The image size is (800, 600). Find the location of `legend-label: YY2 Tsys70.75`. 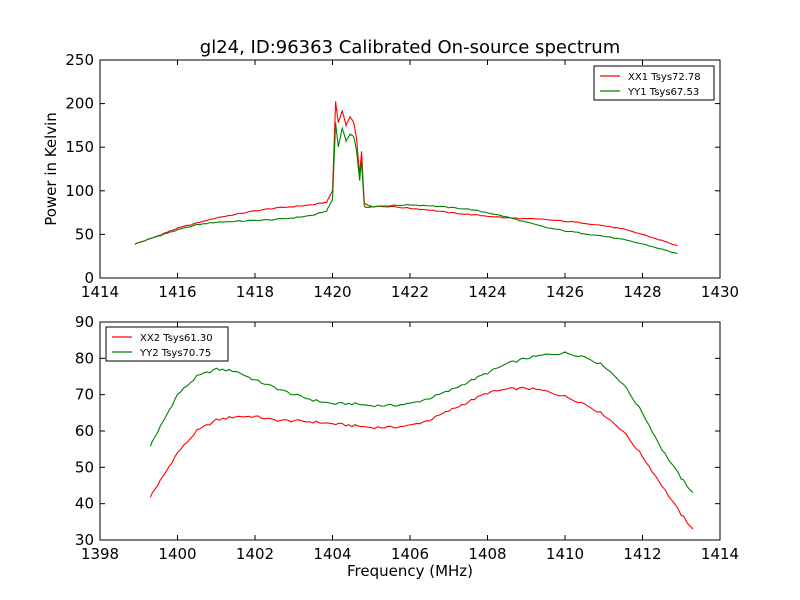

legend-label: YY2 Tsys70.75 is located at coordinates (175, 353).